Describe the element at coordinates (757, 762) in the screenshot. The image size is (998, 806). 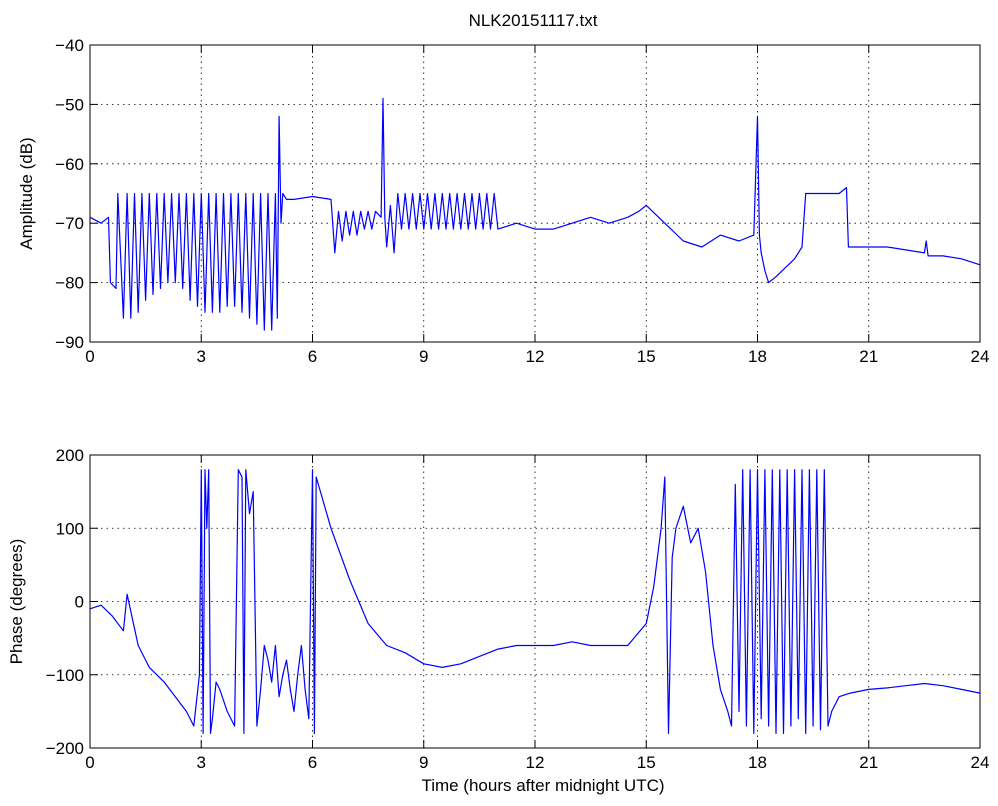
I see `phase-x-tick-label: 18` at that location.